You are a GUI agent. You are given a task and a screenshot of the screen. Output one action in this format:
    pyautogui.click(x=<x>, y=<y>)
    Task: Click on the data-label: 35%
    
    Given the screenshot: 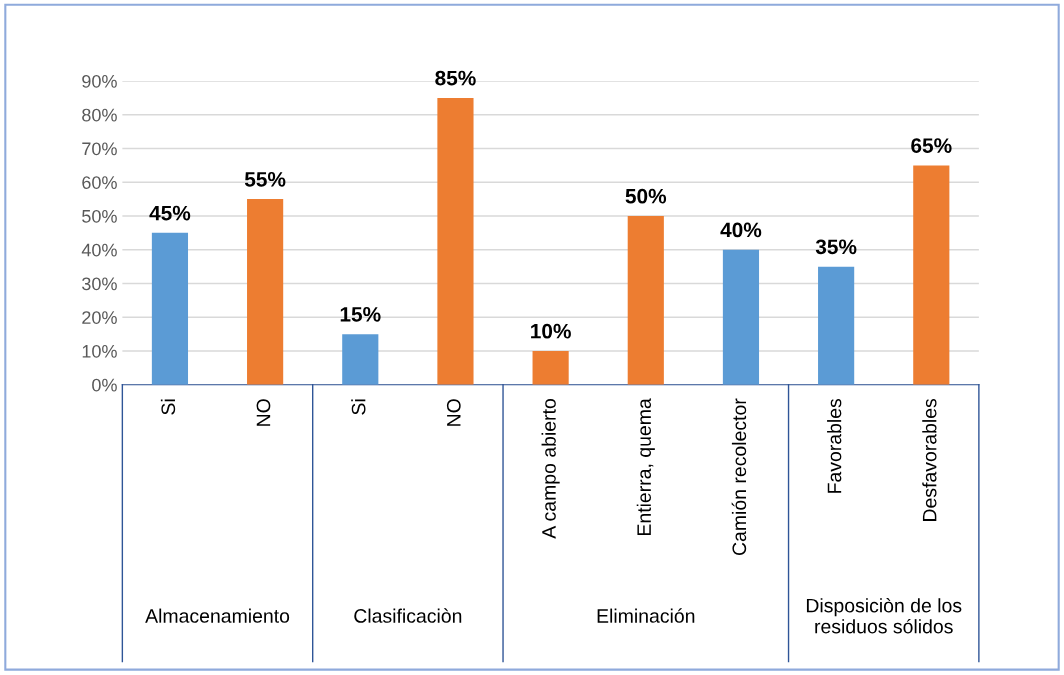 What is the action you would take?
    pyautogui.click(x=836, y=247)
    